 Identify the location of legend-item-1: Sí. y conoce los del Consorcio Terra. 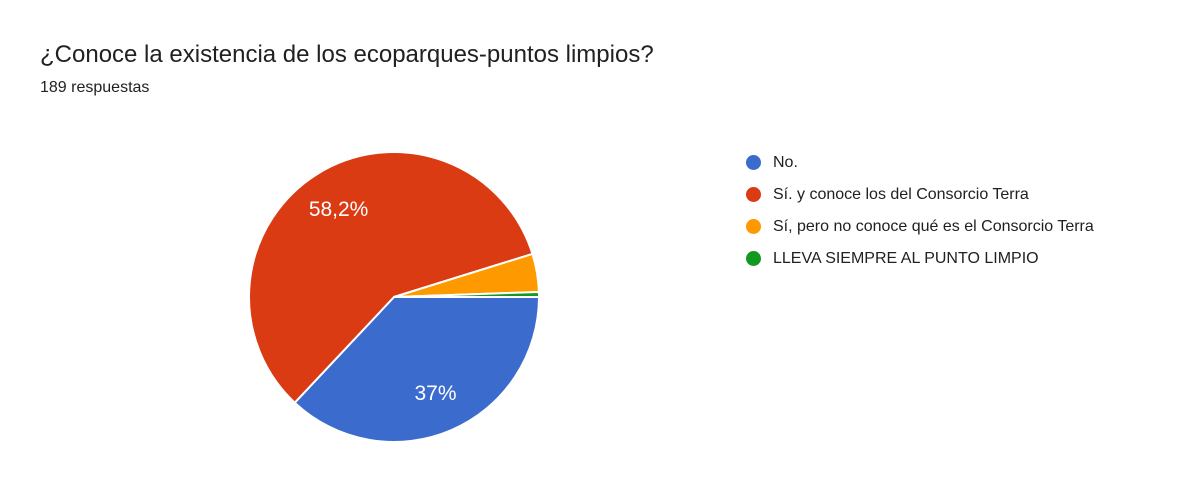
(942, 195).